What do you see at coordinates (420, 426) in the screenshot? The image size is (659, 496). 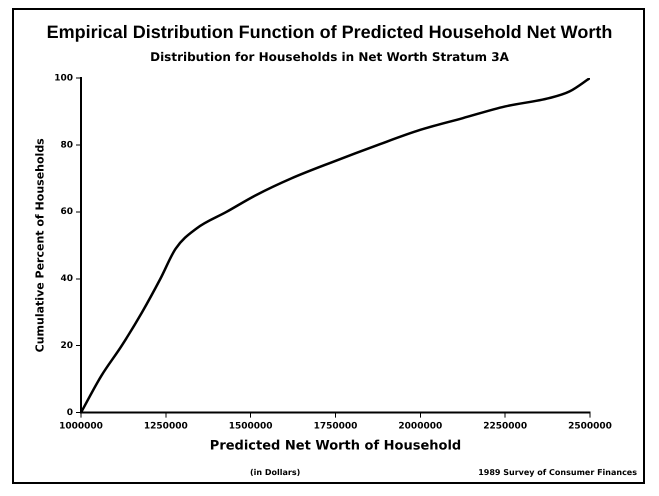 I see `x-tick-label: 2000000` at bounding box center [420, 426].